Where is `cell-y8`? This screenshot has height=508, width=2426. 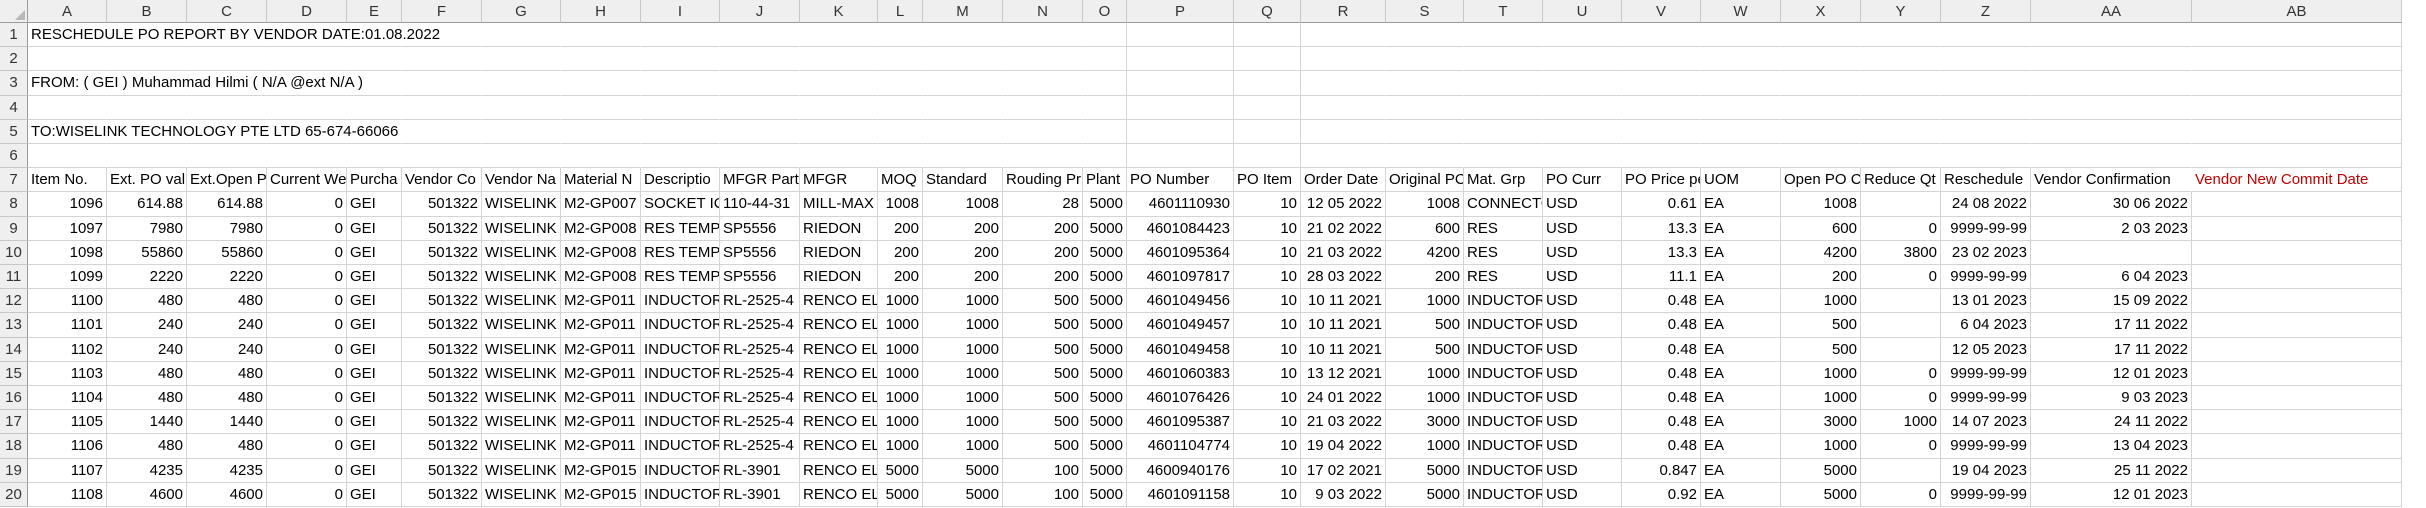 cell-y8 is located at coordinates (1901, 204).